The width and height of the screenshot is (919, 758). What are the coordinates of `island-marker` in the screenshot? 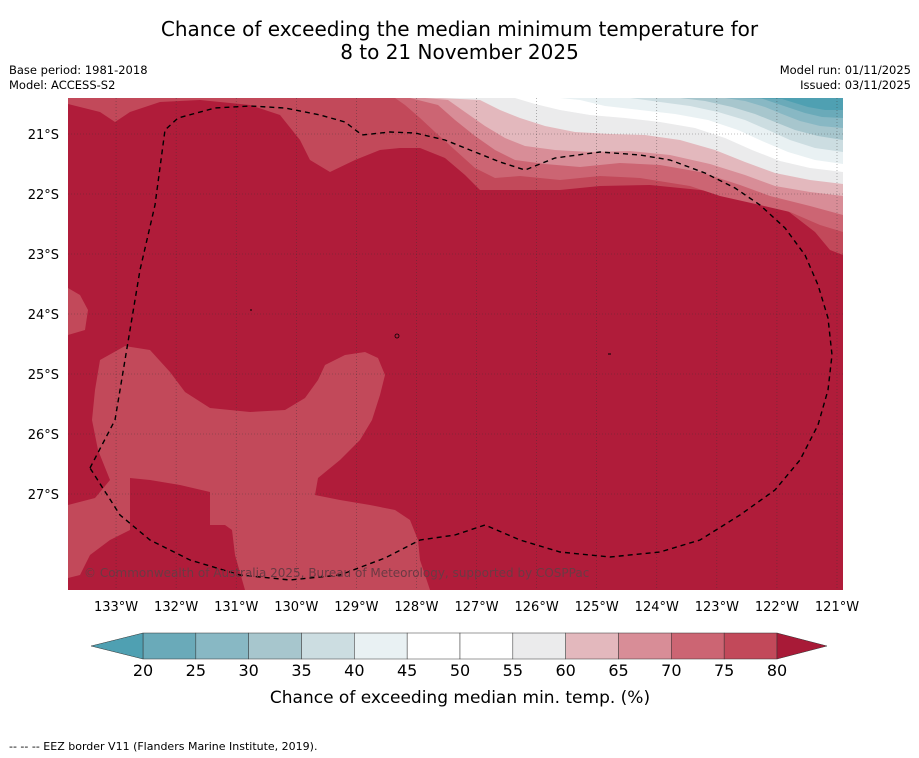 It's located at (397, 336).